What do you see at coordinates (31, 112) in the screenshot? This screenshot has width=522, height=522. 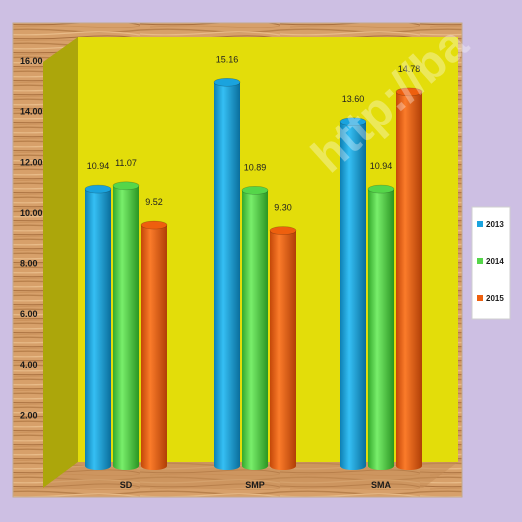 I see `y-tick-label: 14.00` at bounding box center [31, 112].